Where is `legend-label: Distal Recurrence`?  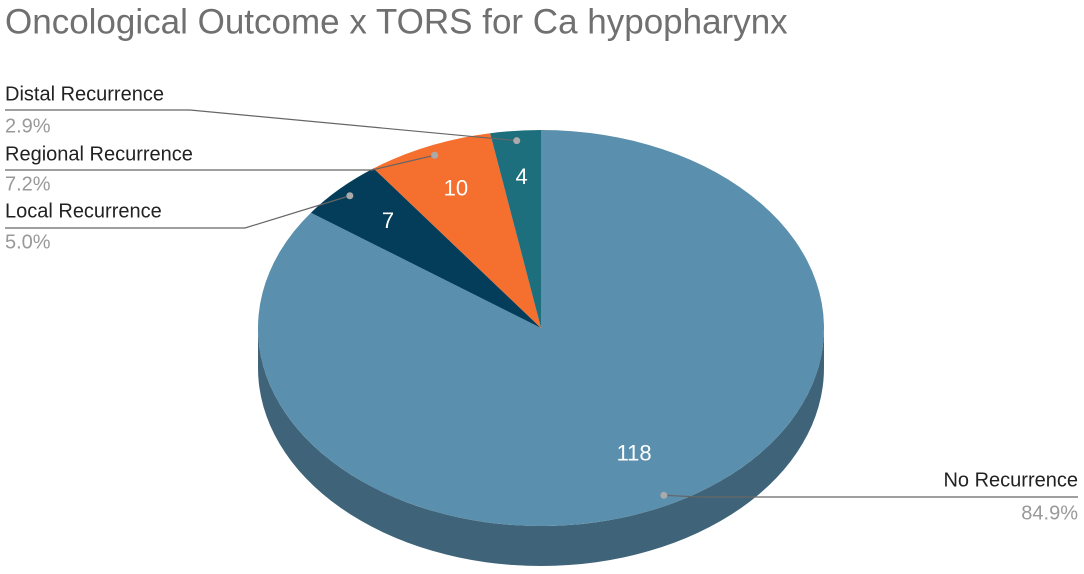 legend-label: Distal Recurrence is located at coordinates (84, 94).